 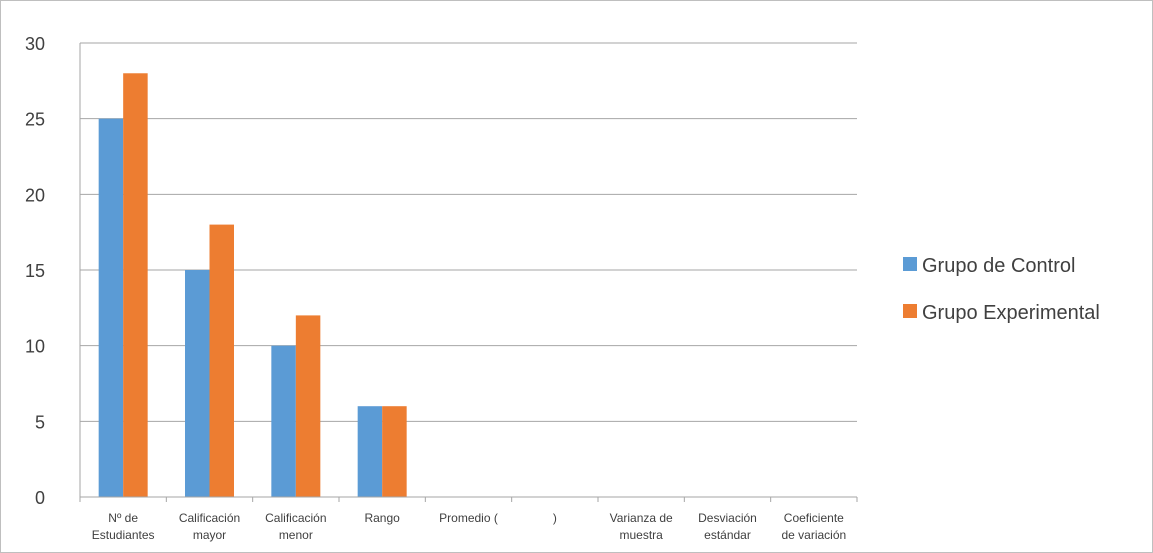 I want to click on y-tick-label: 15, so click(x=35, y=271).